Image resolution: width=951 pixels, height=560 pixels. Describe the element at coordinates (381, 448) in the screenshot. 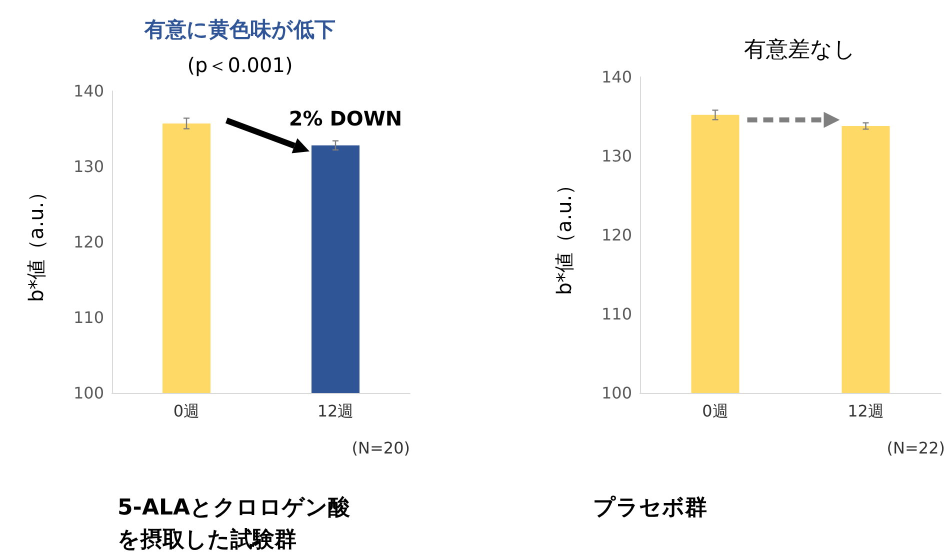

I see `text: (N=20)` at that location.